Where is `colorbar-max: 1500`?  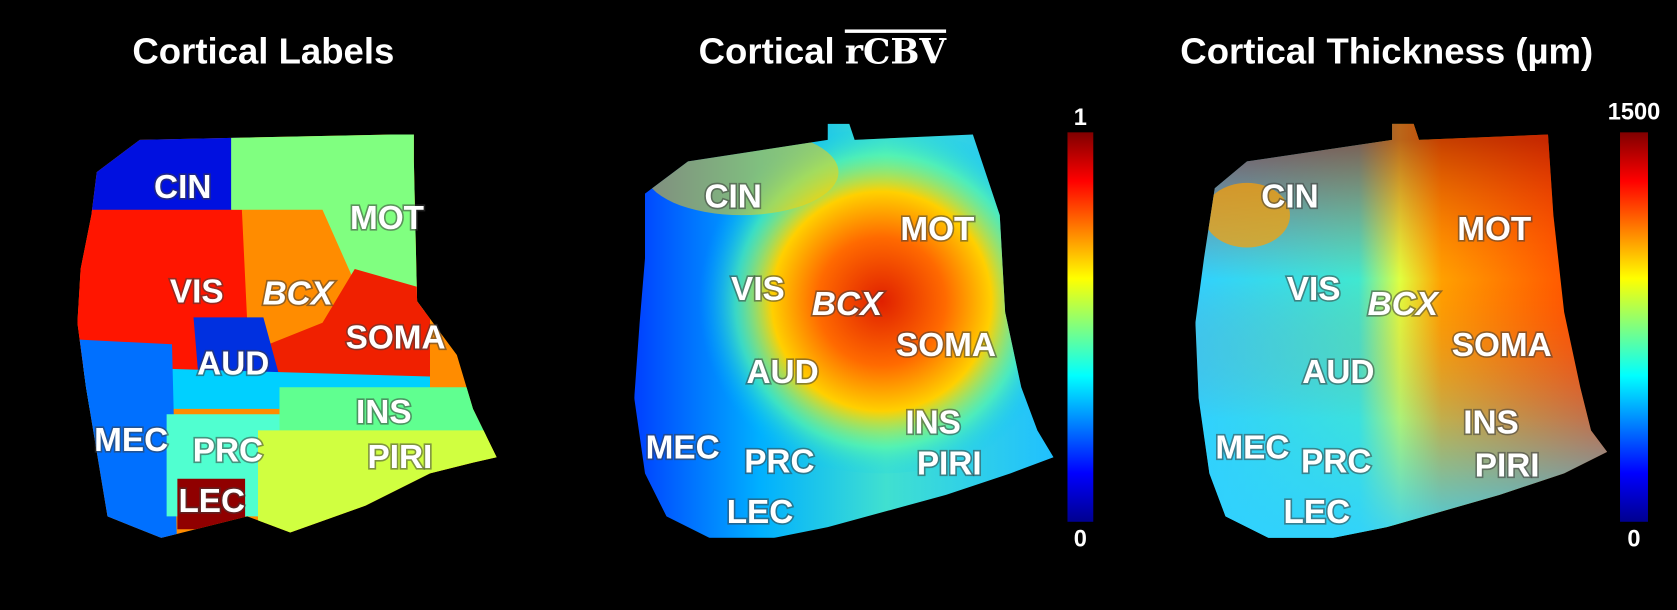 colorbar-max: 1500 is located at coordinates (1634, 112).